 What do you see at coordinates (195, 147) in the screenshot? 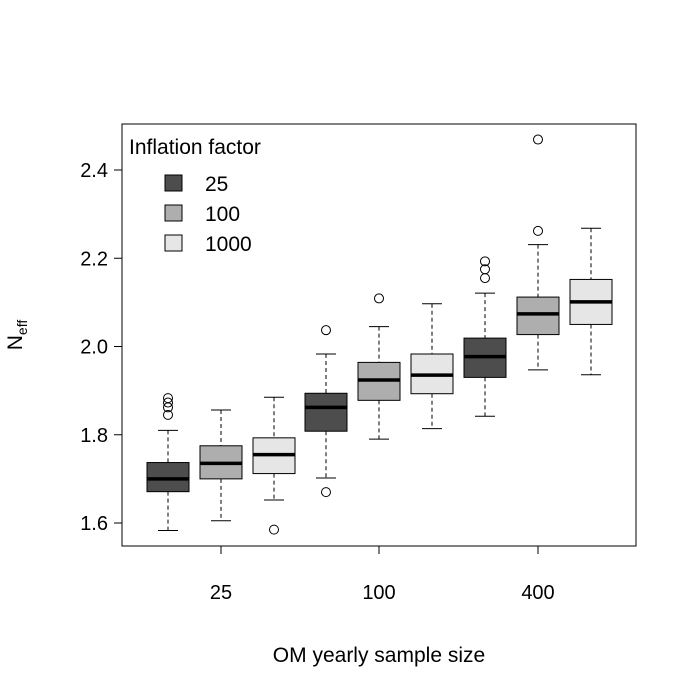
I see `legend-title: Inflation factor` at bounding box center [195, 147].